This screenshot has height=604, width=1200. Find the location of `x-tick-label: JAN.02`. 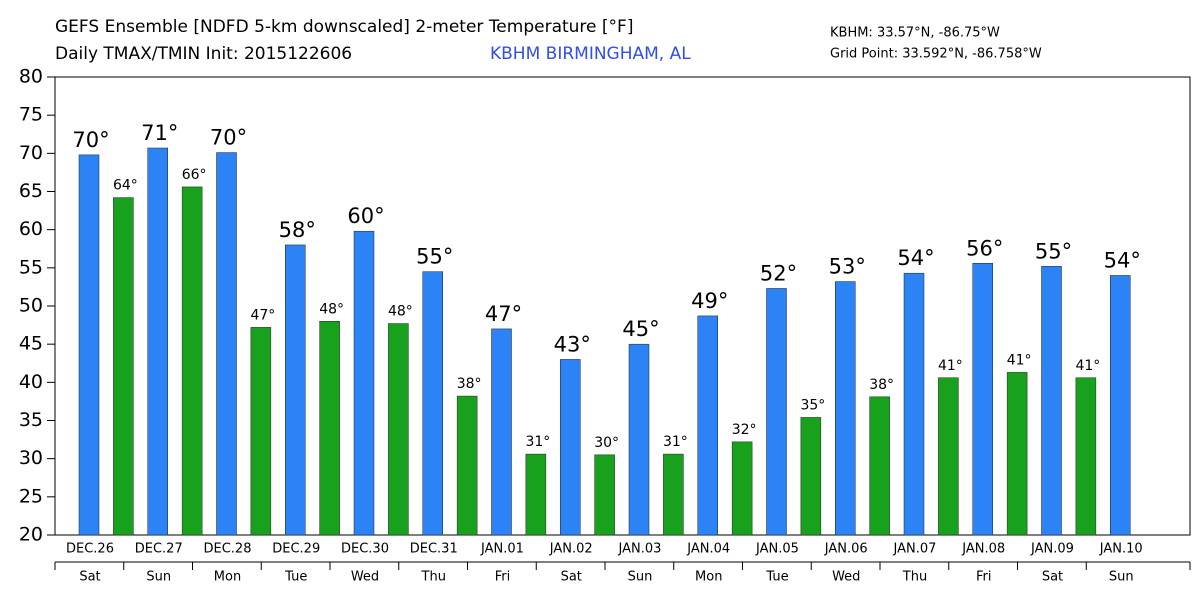

x-tick-label: JAN.02 is located at coordinates (571, 549).